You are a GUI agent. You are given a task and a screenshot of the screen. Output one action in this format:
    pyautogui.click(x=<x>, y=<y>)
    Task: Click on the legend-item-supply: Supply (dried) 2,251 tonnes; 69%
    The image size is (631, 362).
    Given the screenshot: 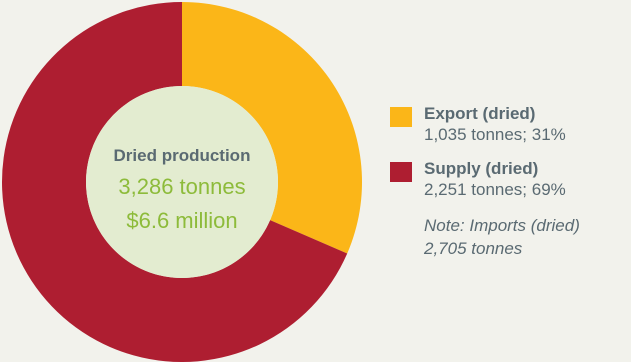 What is the action you would take?
    pyautogui.click(x=510, y=179)
    